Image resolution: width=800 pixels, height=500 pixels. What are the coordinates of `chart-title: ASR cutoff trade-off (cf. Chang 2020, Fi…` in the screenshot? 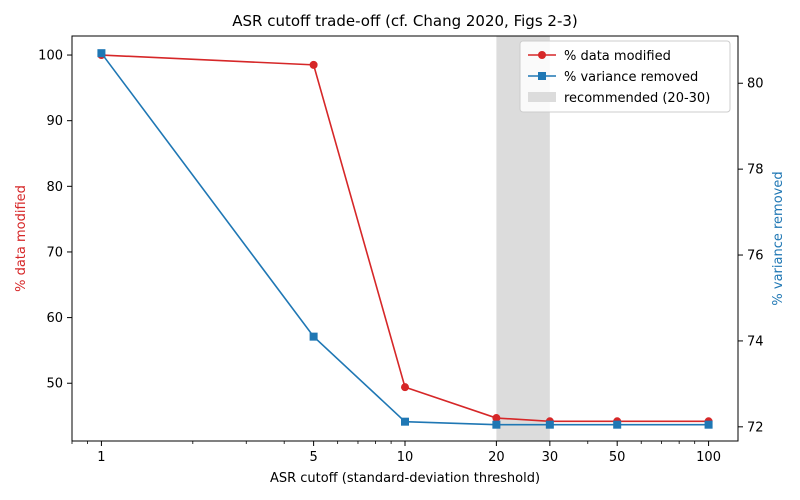 It's located at (405, 21).